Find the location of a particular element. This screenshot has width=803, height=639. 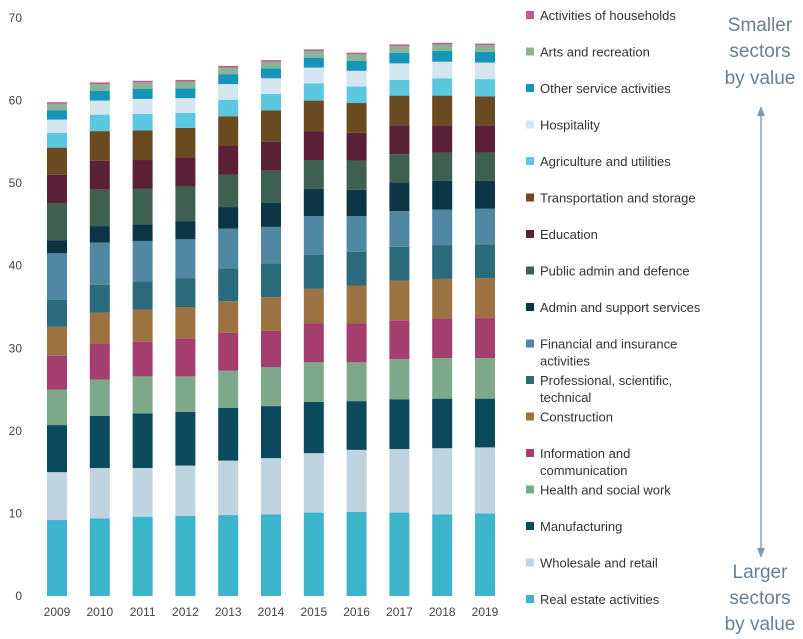

x-tick-label: 2011 is located at coordinates (143, 612).